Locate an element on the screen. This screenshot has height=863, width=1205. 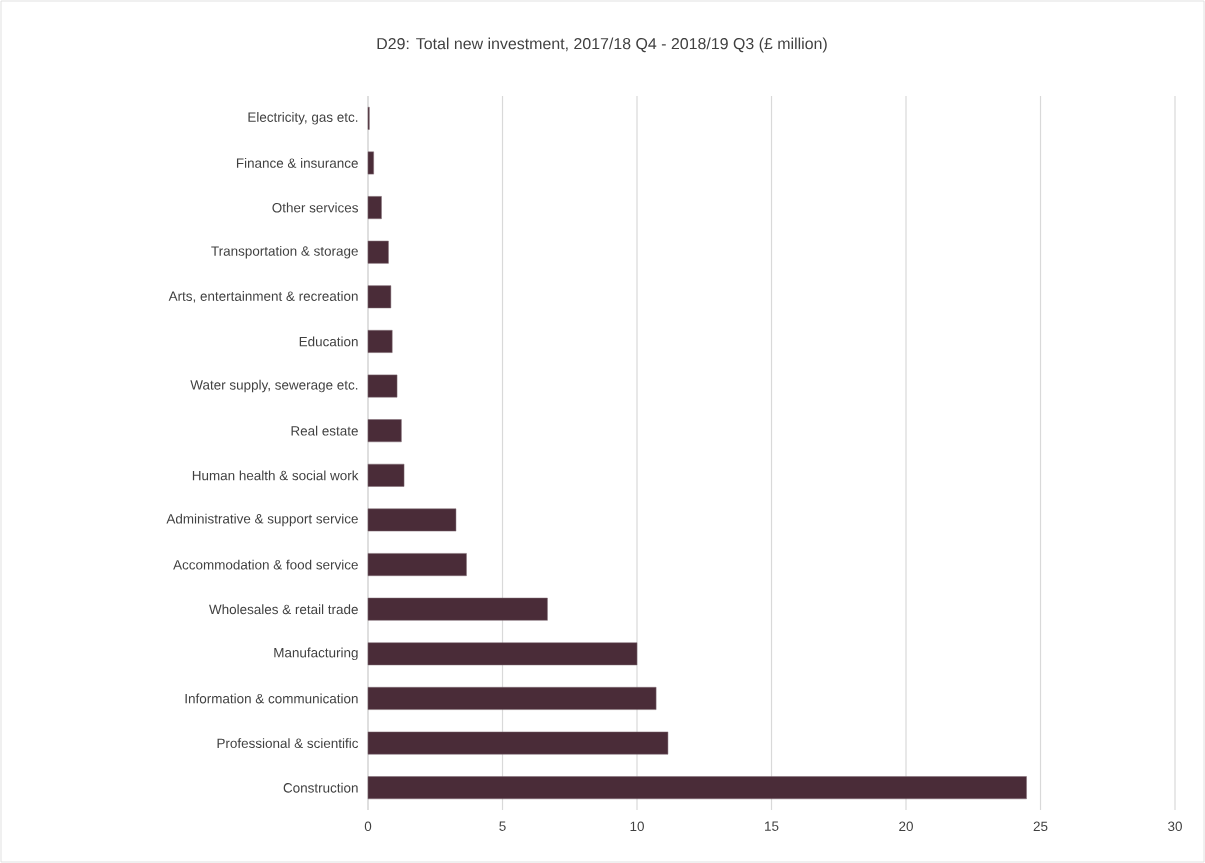
y-tick-label: Real estate is located at coordinates (324, 430).